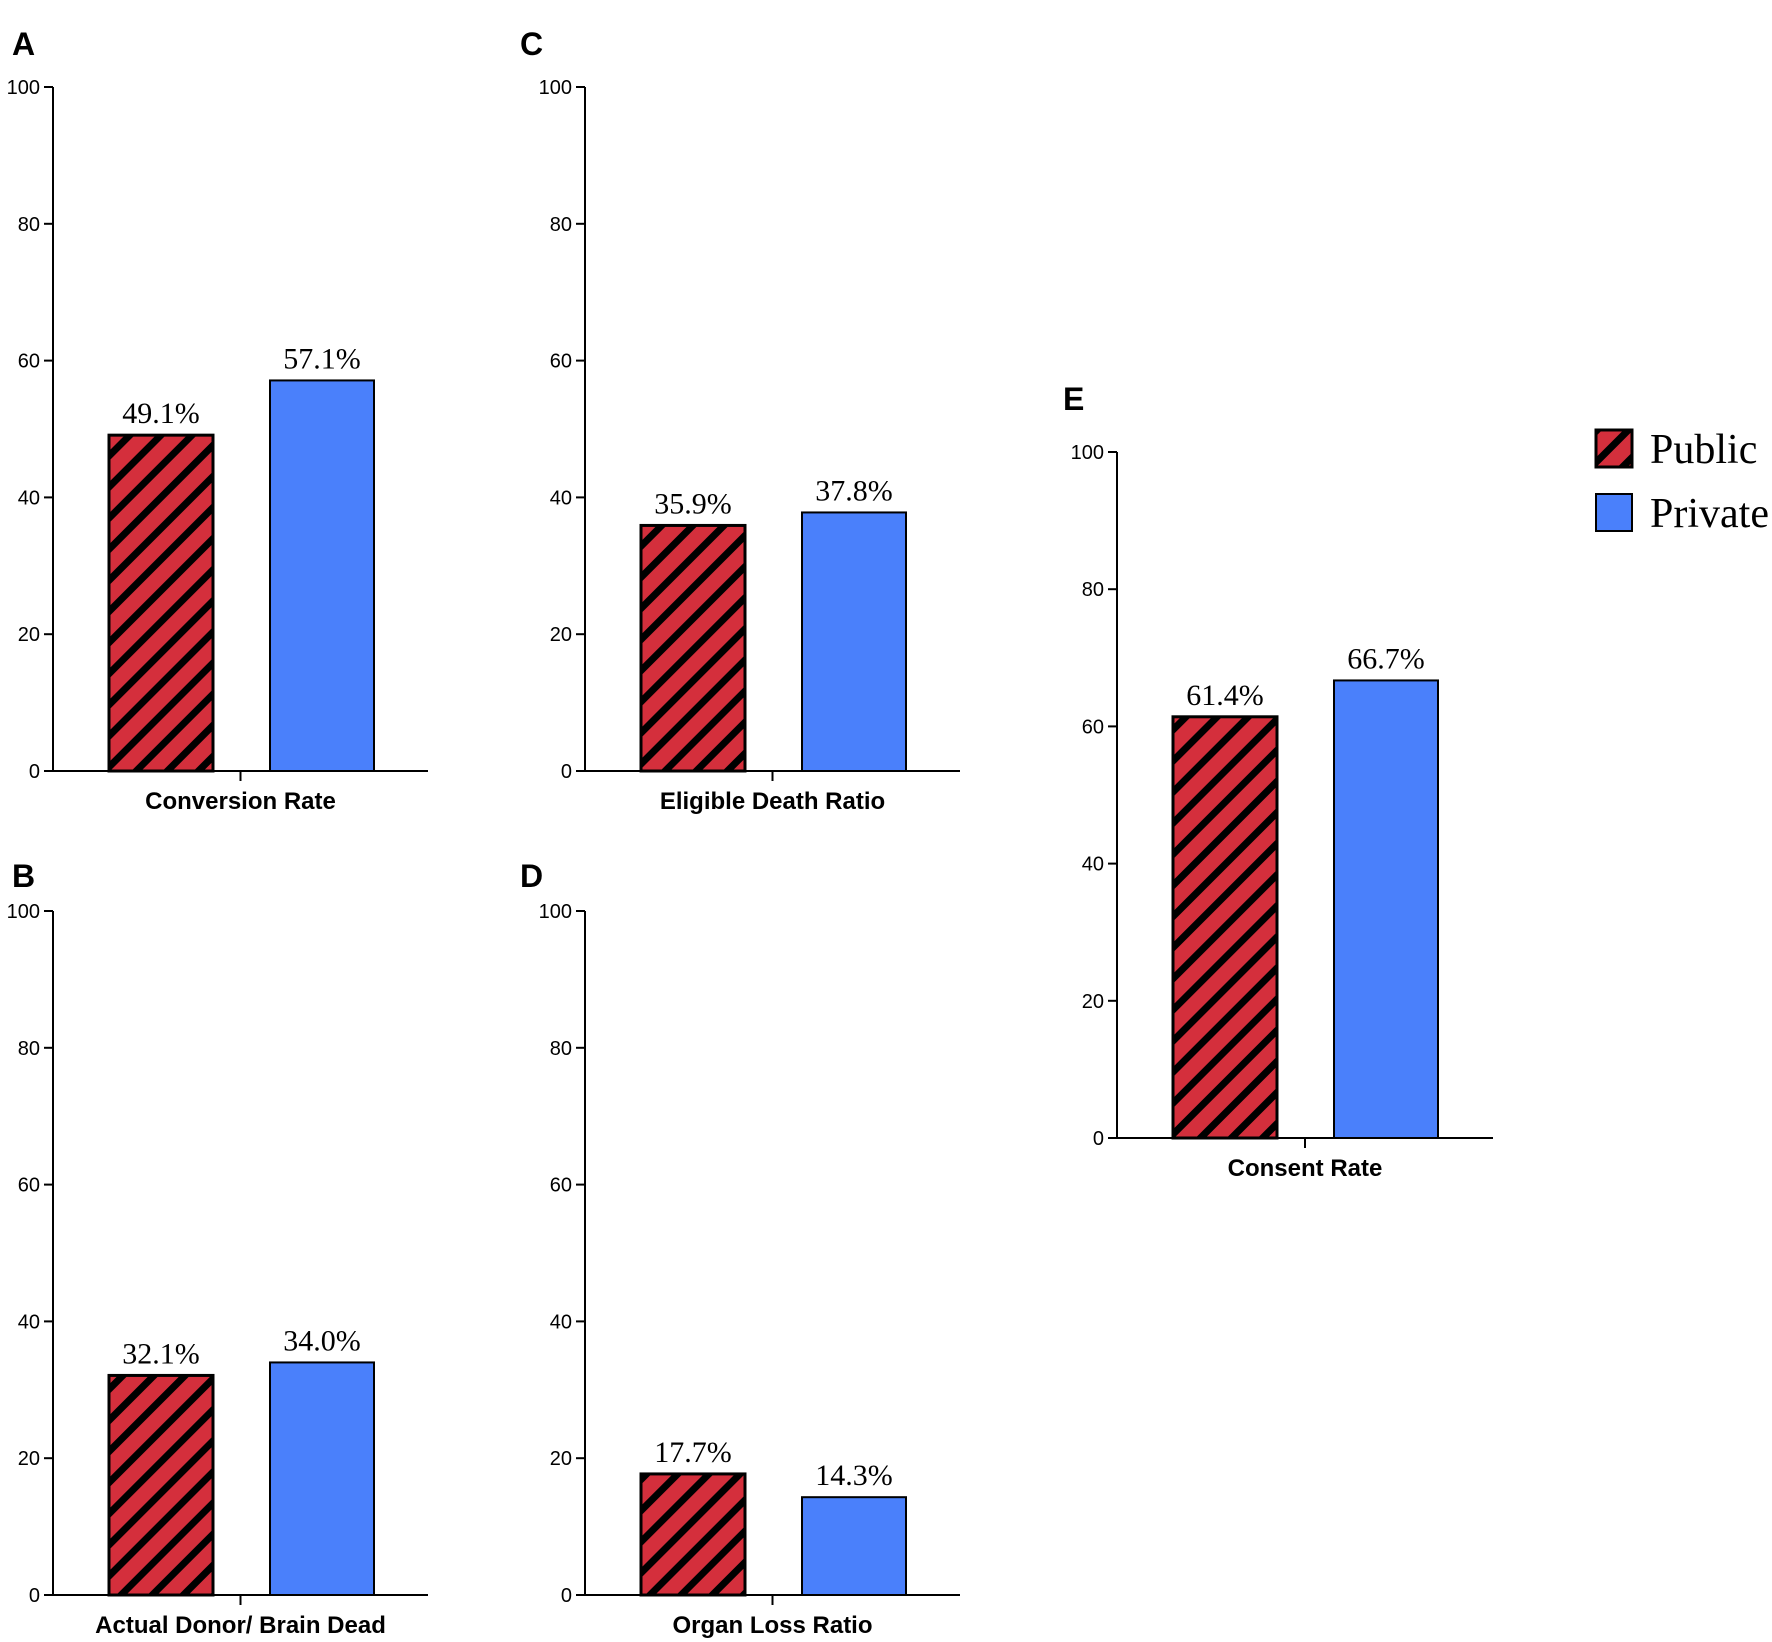  Describe the element at coordinates (34, 1596) in the screenshot. I see `panel-b-y-tick-label: 0` at that location.